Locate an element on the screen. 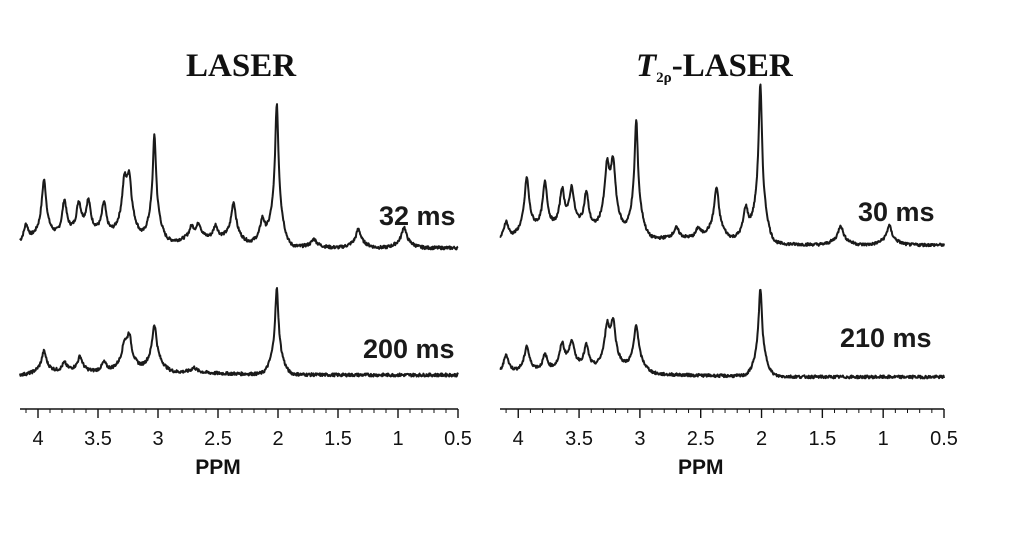  echo-time-label: 32 ms is located at coordinates (417, 216).